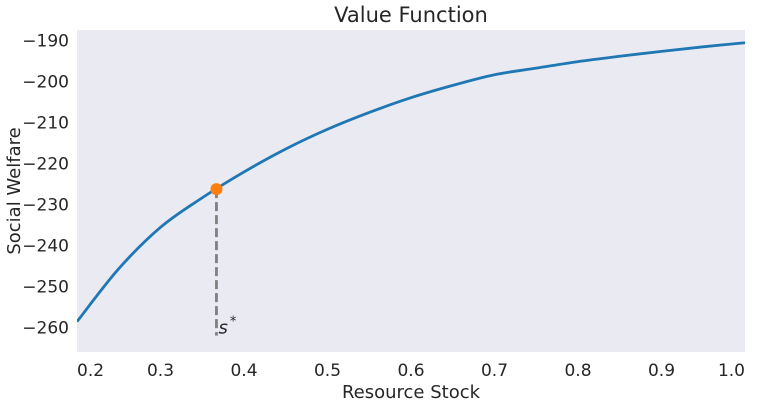 The image size is (766, 409). What do you see at coordinates (45, 246) in the screenshot?
I see `y-tick-label: −240` at bounding box center [45, 246].